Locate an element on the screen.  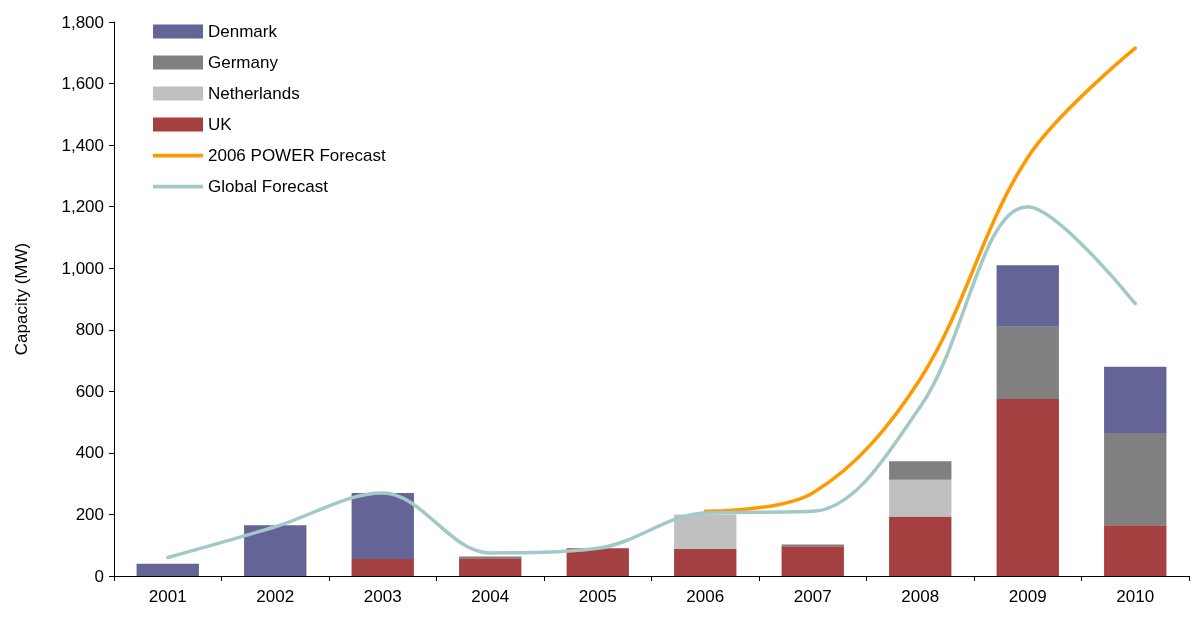
legend-label: Global Forecast is located at coordinates (268, 186).